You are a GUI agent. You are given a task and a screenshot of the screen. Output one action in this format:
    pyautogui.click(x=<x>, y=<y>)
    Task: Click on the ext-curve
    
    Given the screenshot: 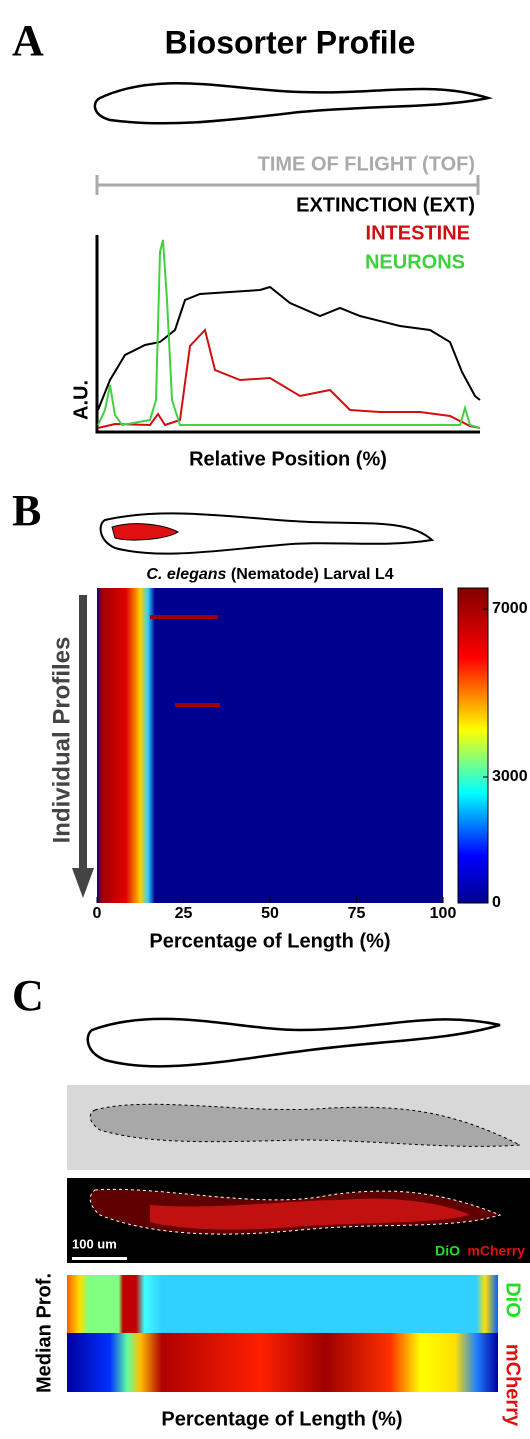 What is the action you would take?
    pyautogui.click(x=289, y=348)
    